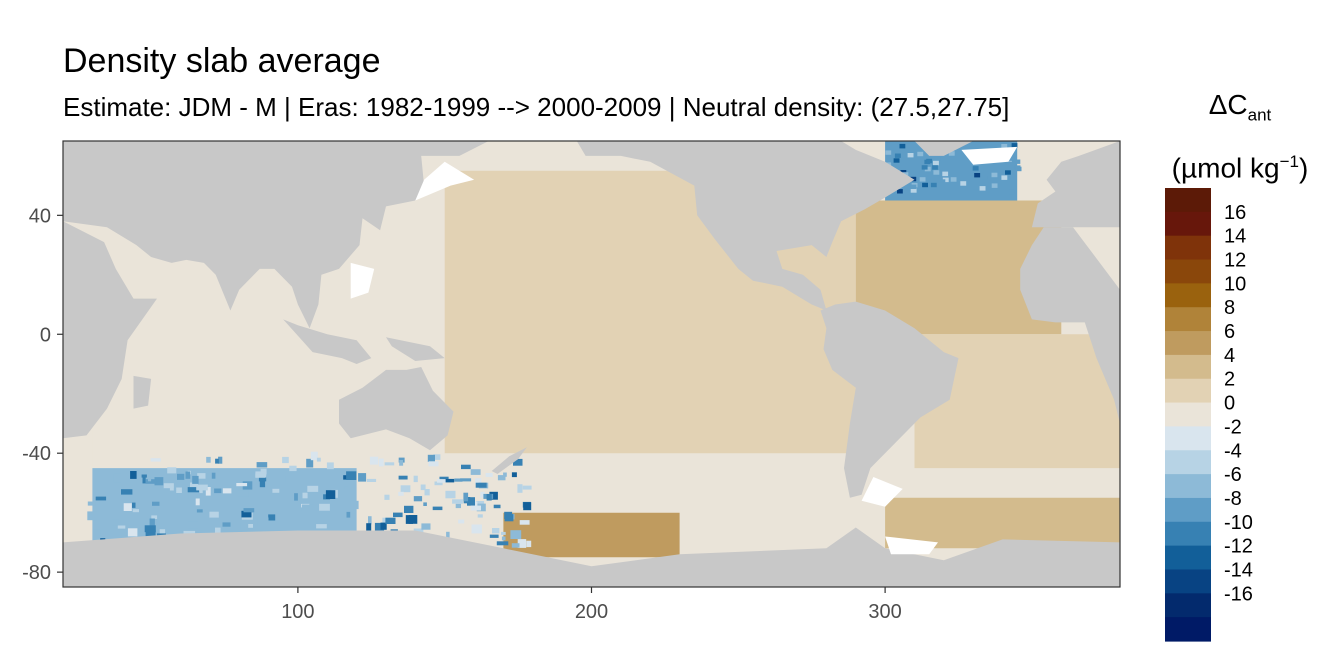  What do you see at coordinates (1233, 451) in the screenshot?
I see `legend-label: -4` at bounding box center [1233, 451].